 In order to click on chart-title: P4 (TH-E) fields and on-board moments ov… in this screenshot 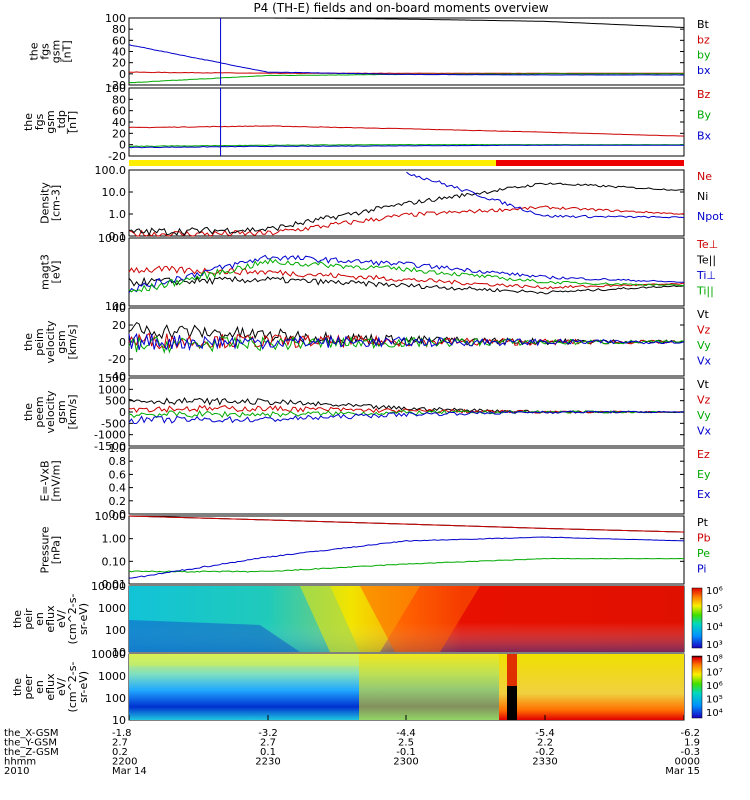, I will do `click(400, 8)`.